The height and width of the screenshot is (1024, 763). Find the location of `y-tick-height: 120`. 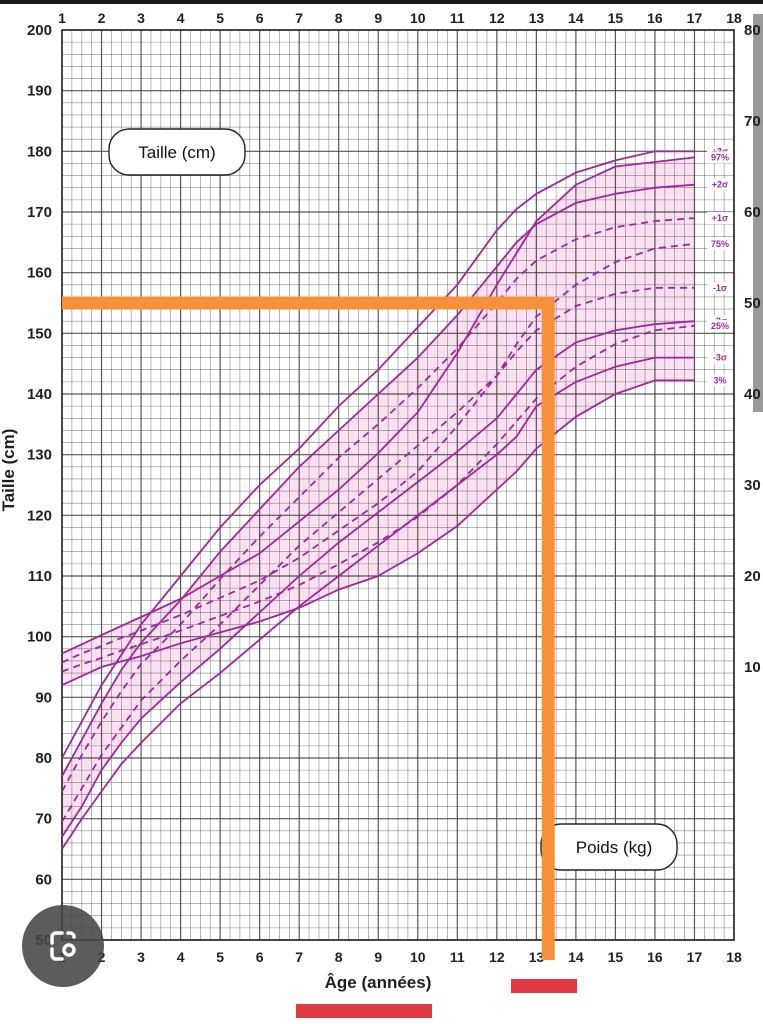

y-tick-height: 120 is located at coordinates (39, 515).